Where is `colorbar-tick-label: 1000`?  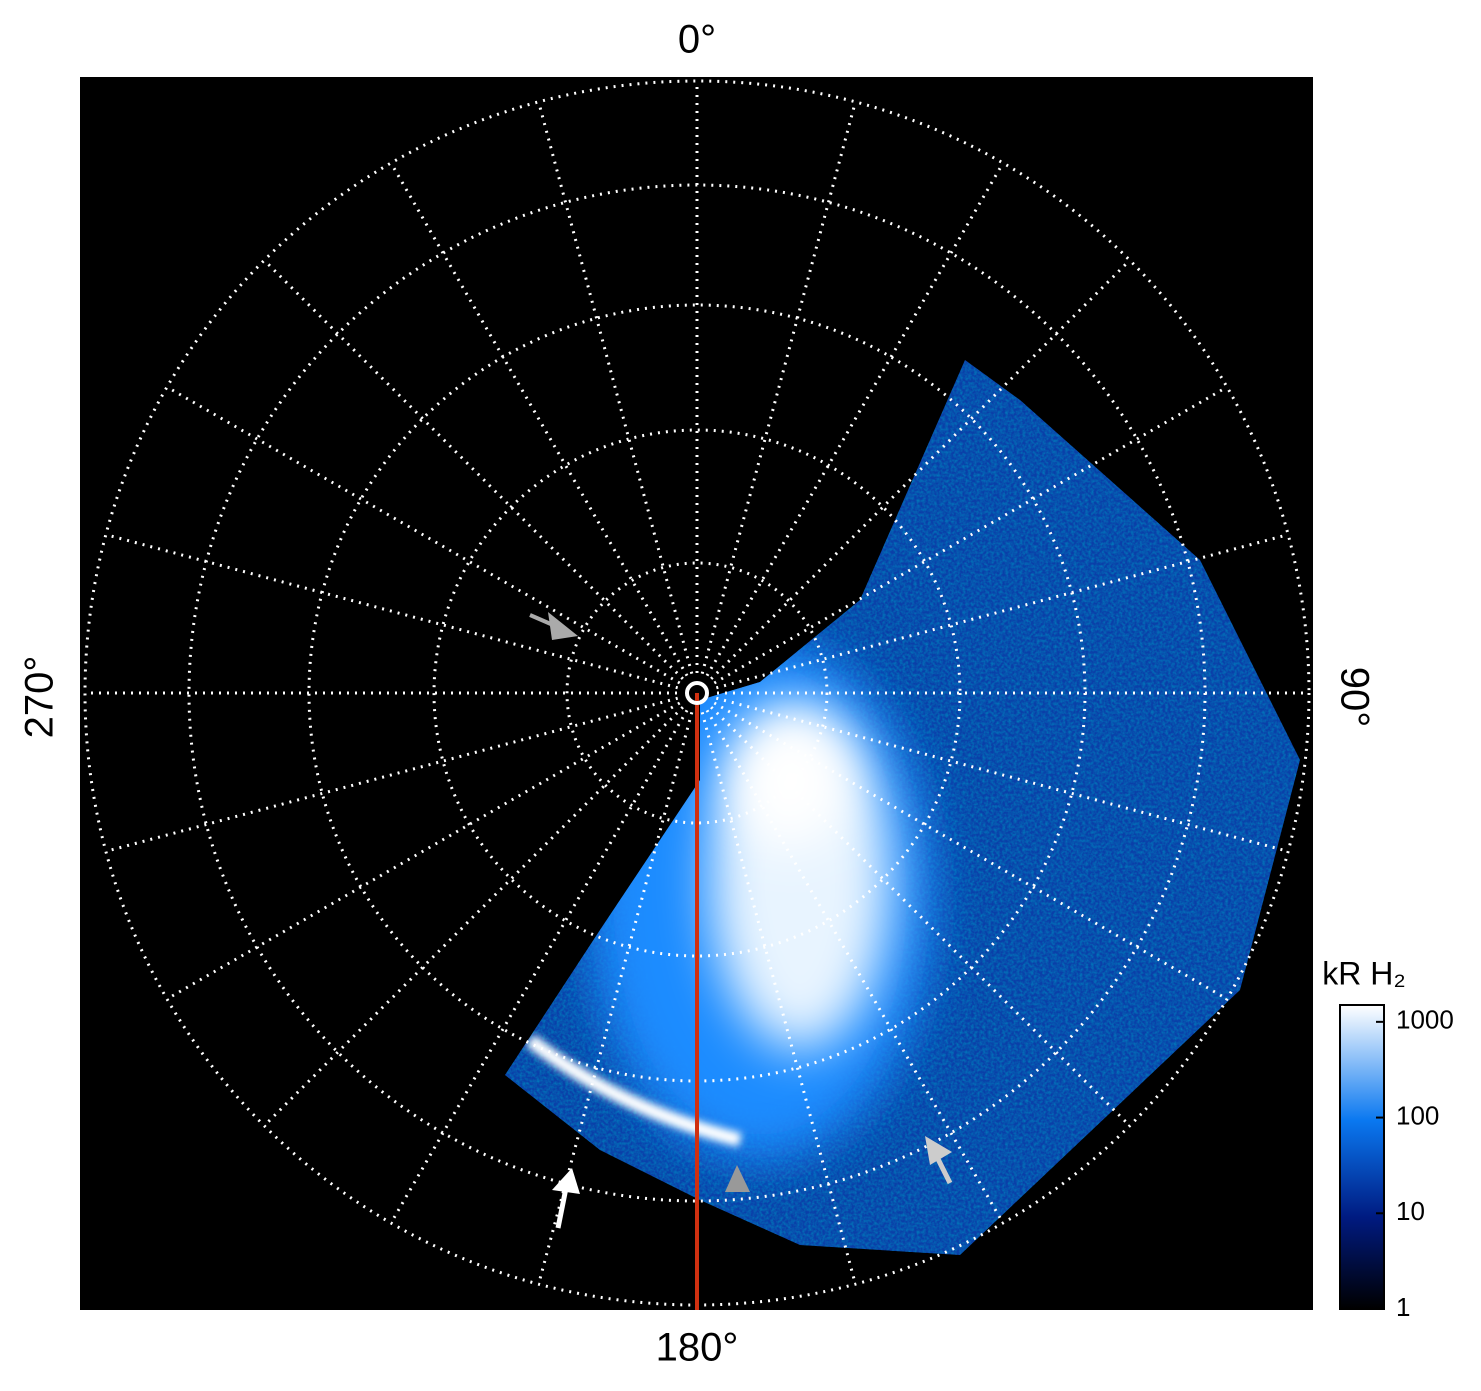
colorbar-tick-label: 1000 is located at coordinates (1425, 1020).